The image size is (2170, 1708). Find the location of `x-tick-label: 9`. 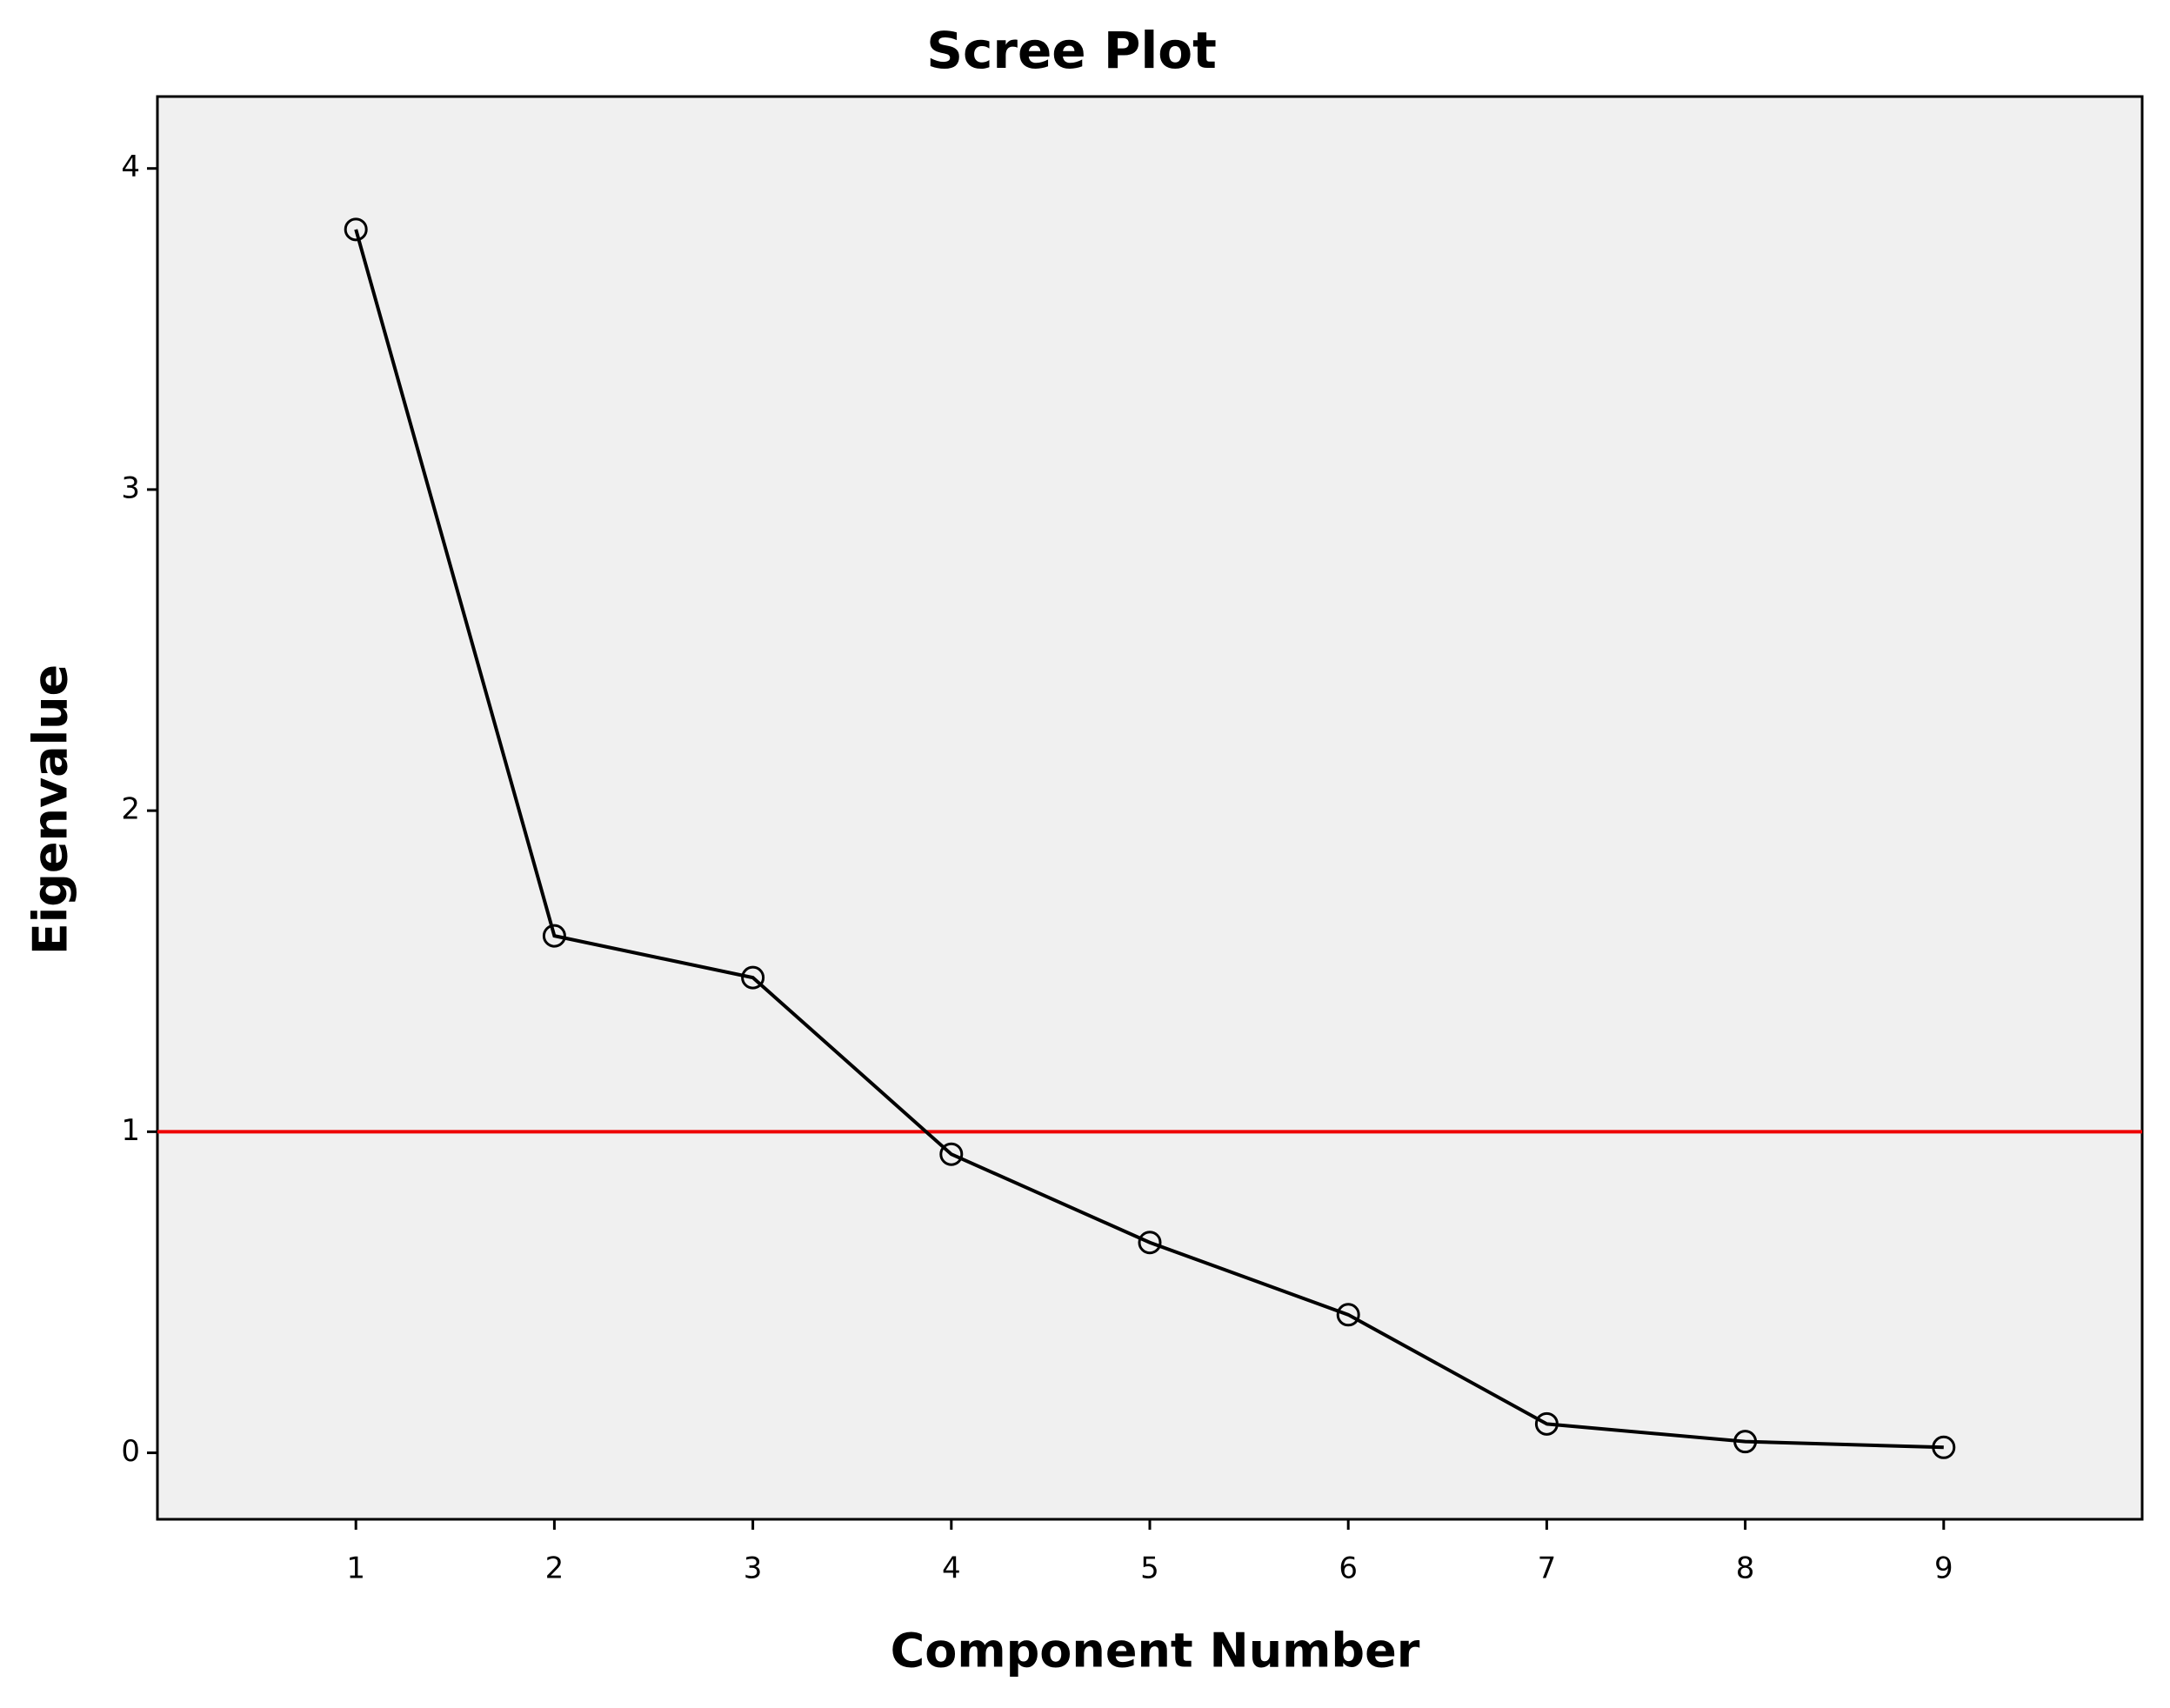

x-tick-label: 9 is located at coordinates (1943, 1568).